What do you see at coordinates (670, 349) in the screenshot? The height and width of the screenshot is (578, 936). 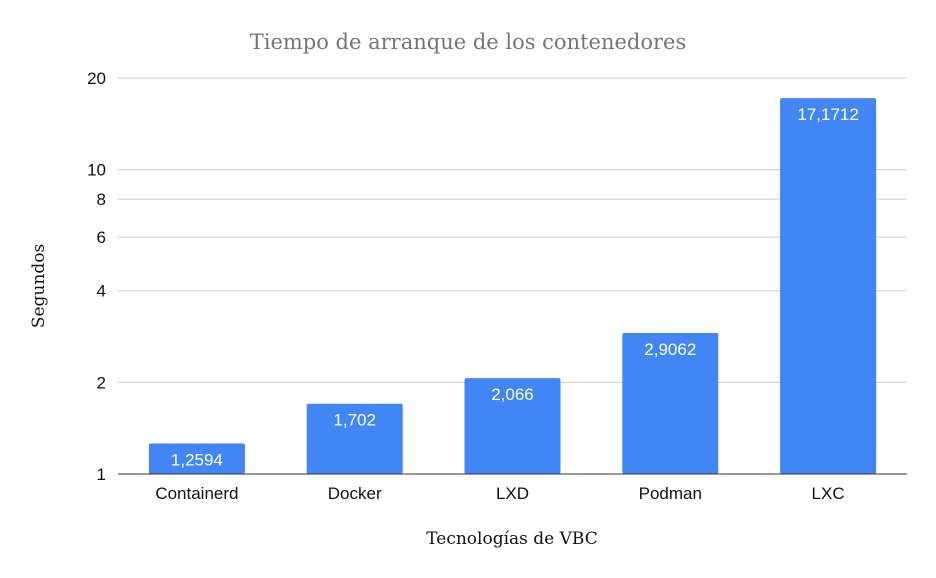 I see `data-label: 2,9062` at bounding box center [670, 349].